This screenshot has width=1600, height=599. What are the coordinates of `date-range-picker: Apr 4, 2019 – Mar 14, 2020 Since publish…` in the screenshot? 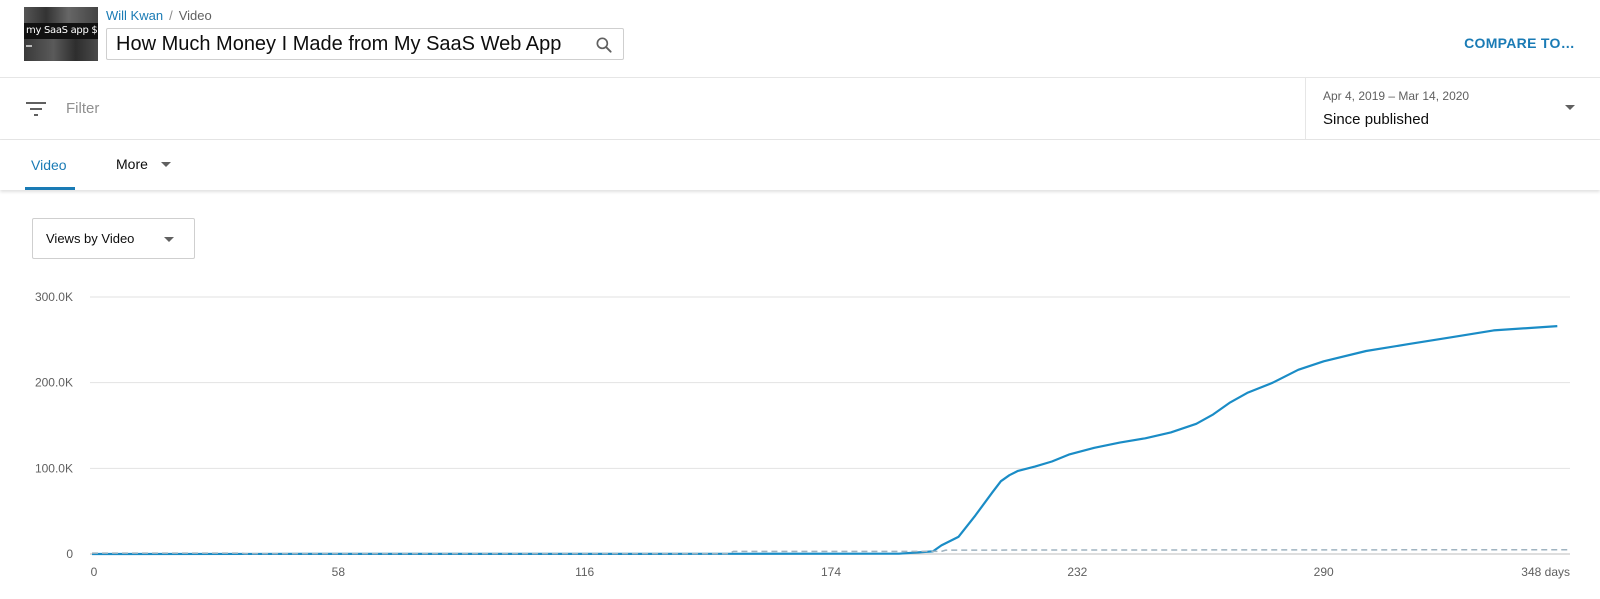 It's located at (1452, 109).